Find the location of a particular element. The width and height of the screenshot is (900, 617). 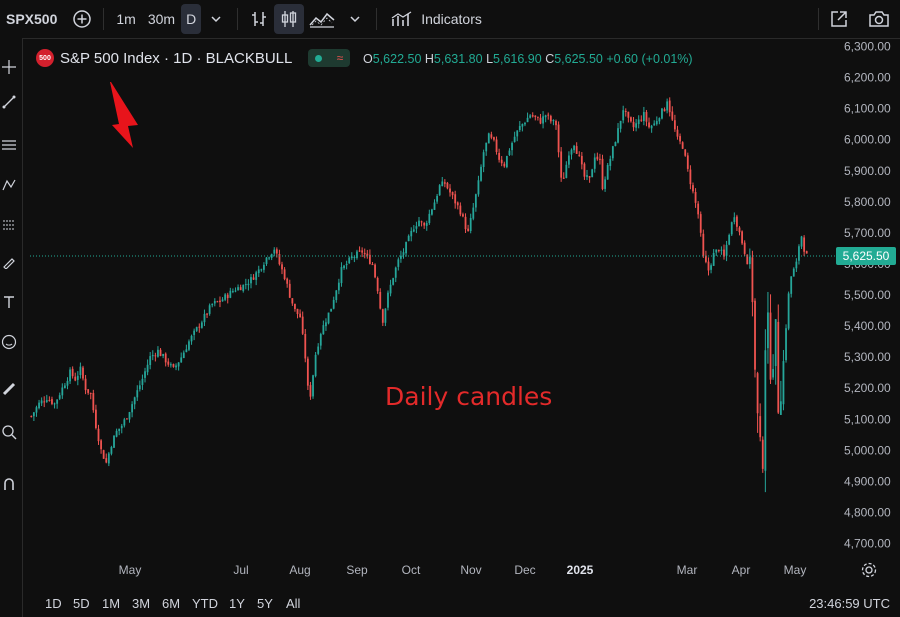

y-tick-label: 6,200.00 is located at coordinates (867, 78).